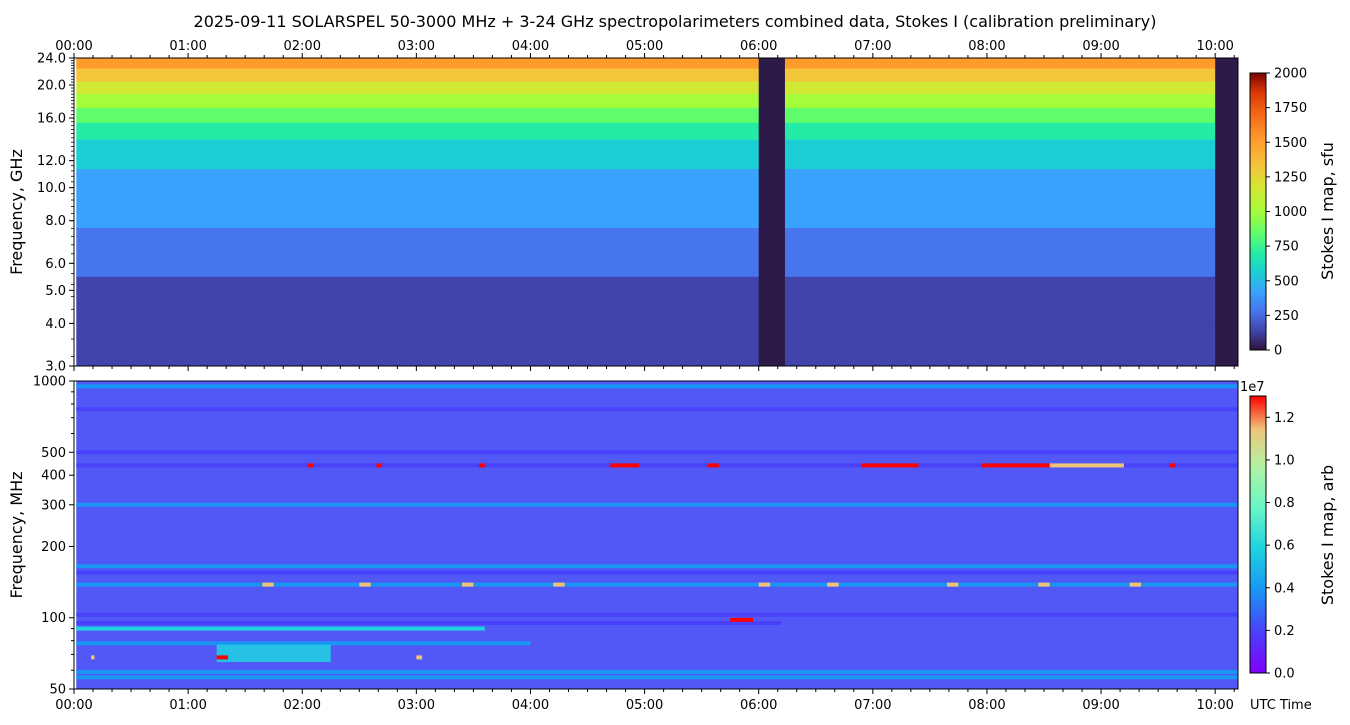  I want to click on x-tick-label-bottom: 07:00, so click(872, 705).